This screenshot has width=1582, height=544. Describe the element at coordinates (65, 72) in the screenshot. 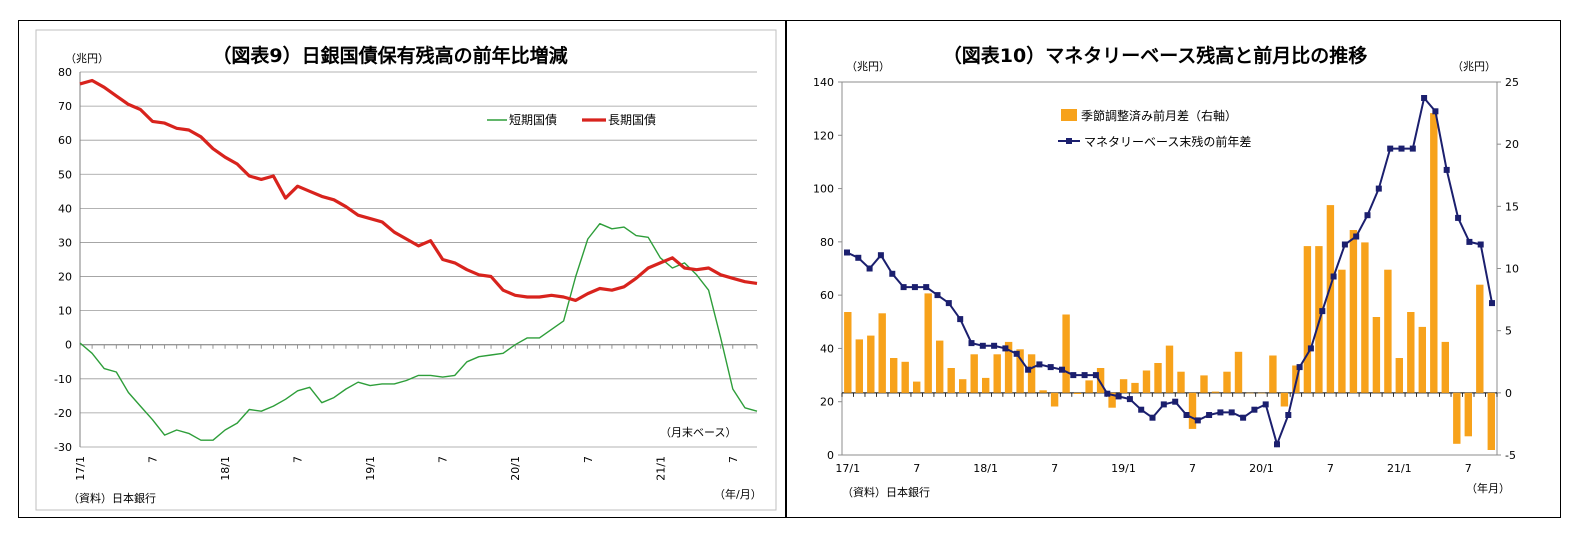

I see `chart-9-y-tick: 80` at that location.